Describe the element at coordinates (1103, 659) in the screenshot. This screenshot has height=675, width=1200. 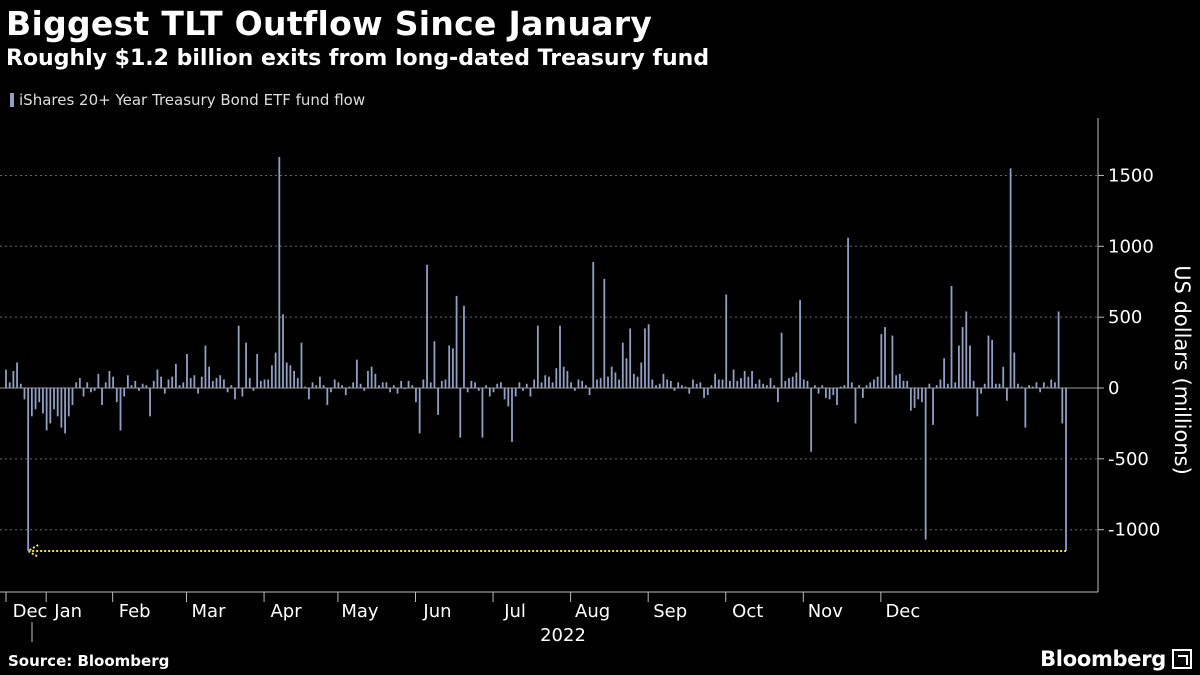
I see `brand-logo: Bloomberg` at that location.